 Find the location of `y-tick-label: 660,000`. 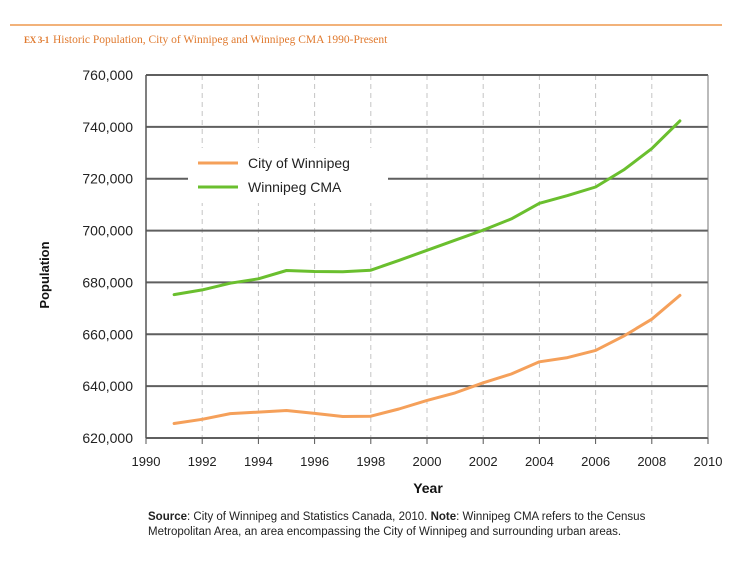

y-tick-label: 660,000 is located at coordinates (107, 334).